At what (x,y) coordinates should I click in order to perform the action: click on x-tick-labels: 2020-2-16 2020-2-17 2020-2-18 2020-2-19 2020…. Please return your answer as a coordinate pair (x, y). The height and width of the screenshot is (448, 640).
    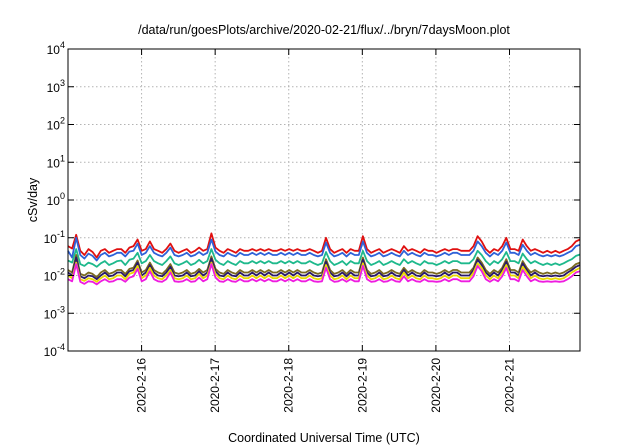
    Looking at the image, I should click on (326, 385).